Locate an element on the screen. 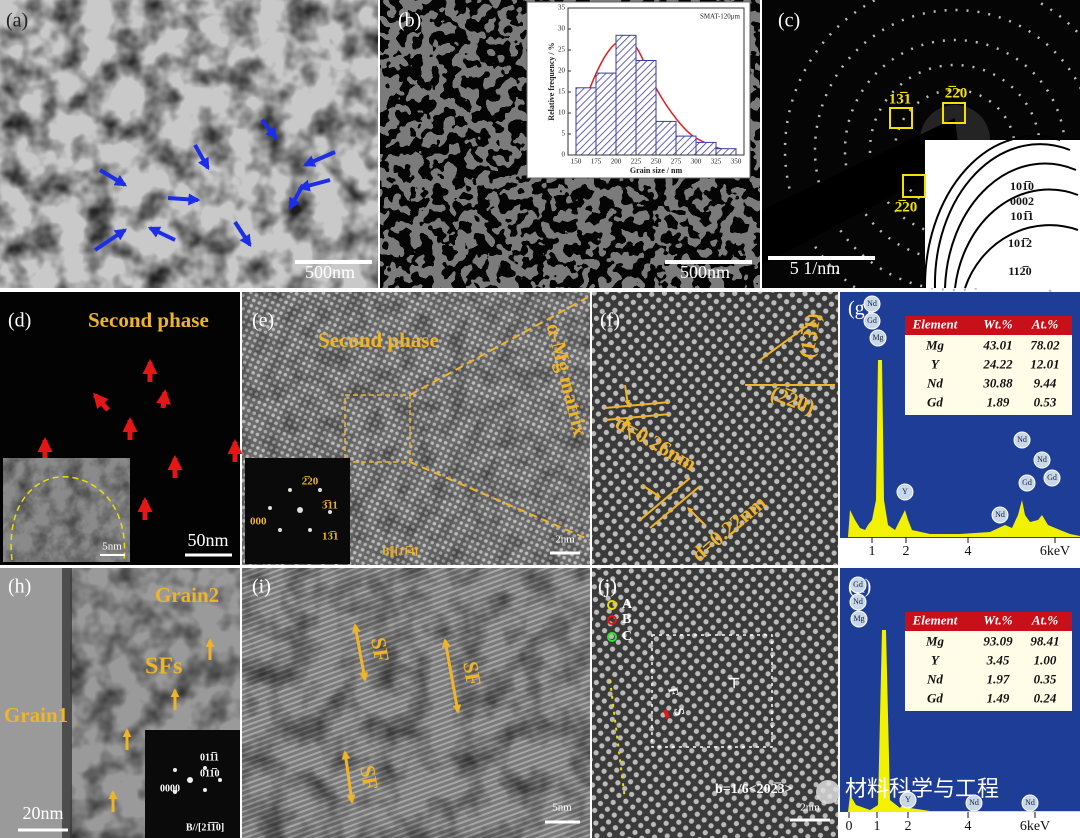 Image resolution: width=1080 pixels, height=838 pixels. label: 5 1/nm is located at coordinates (815, 268).